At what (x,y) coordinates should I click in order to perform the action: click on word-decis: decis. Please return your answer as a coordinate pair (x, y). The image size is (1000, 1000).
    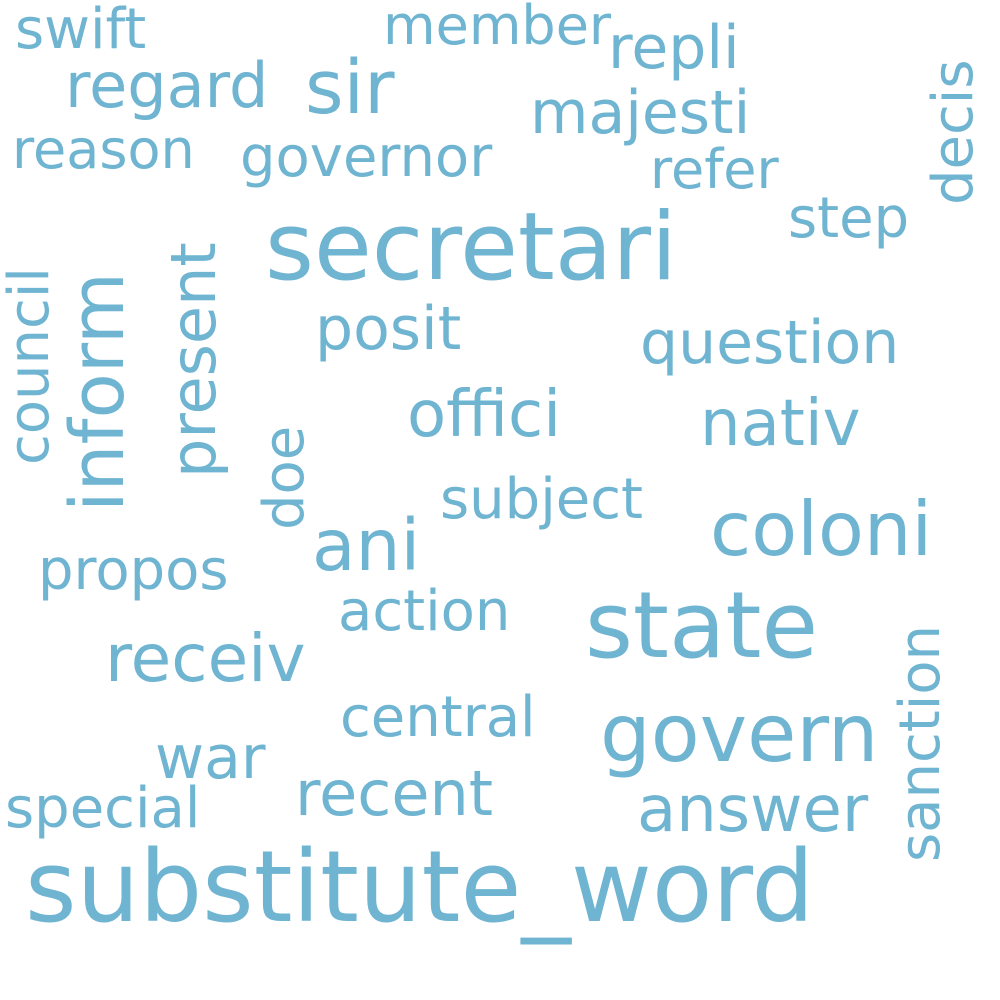
    Looking at the image, I should click on (953, 132).